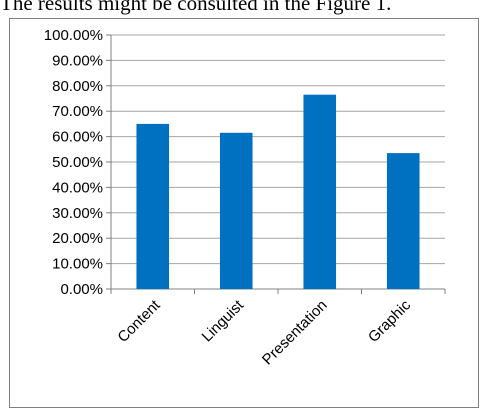 This screenshot has height=414, width=488. I want to click on bar-content, so click(153, 206).